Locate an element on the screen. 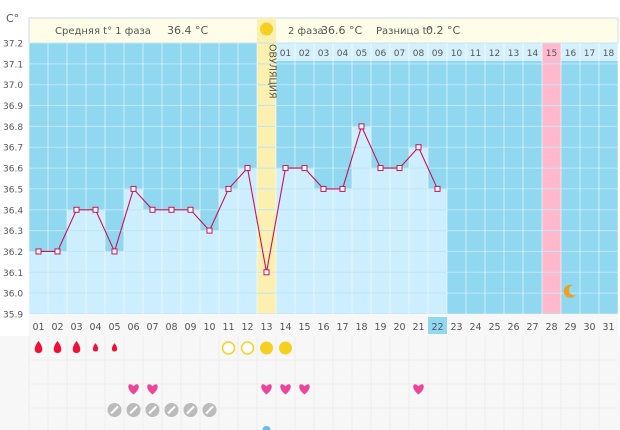 Image resolution: width=620 pixels, height=430 pixels. x-tick-label: 10 is located at coordinates (209, 327).